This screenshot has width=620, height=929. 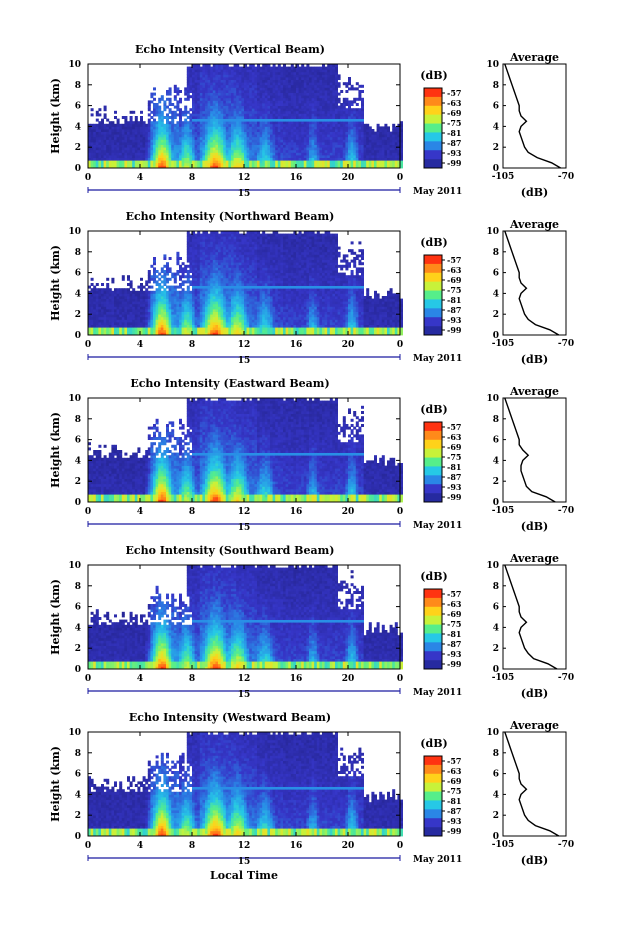 I want to click on colorbar-tick-label: -81, so click(x=454, y=133).